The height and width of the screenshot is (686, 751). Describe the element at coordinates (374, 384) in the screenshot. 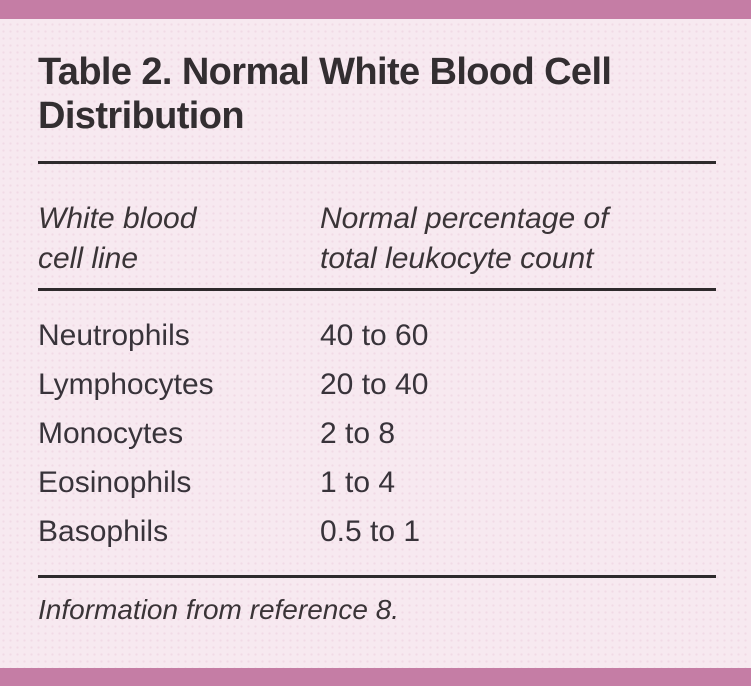

I see `percentage-value: 20 to 40` at that location.